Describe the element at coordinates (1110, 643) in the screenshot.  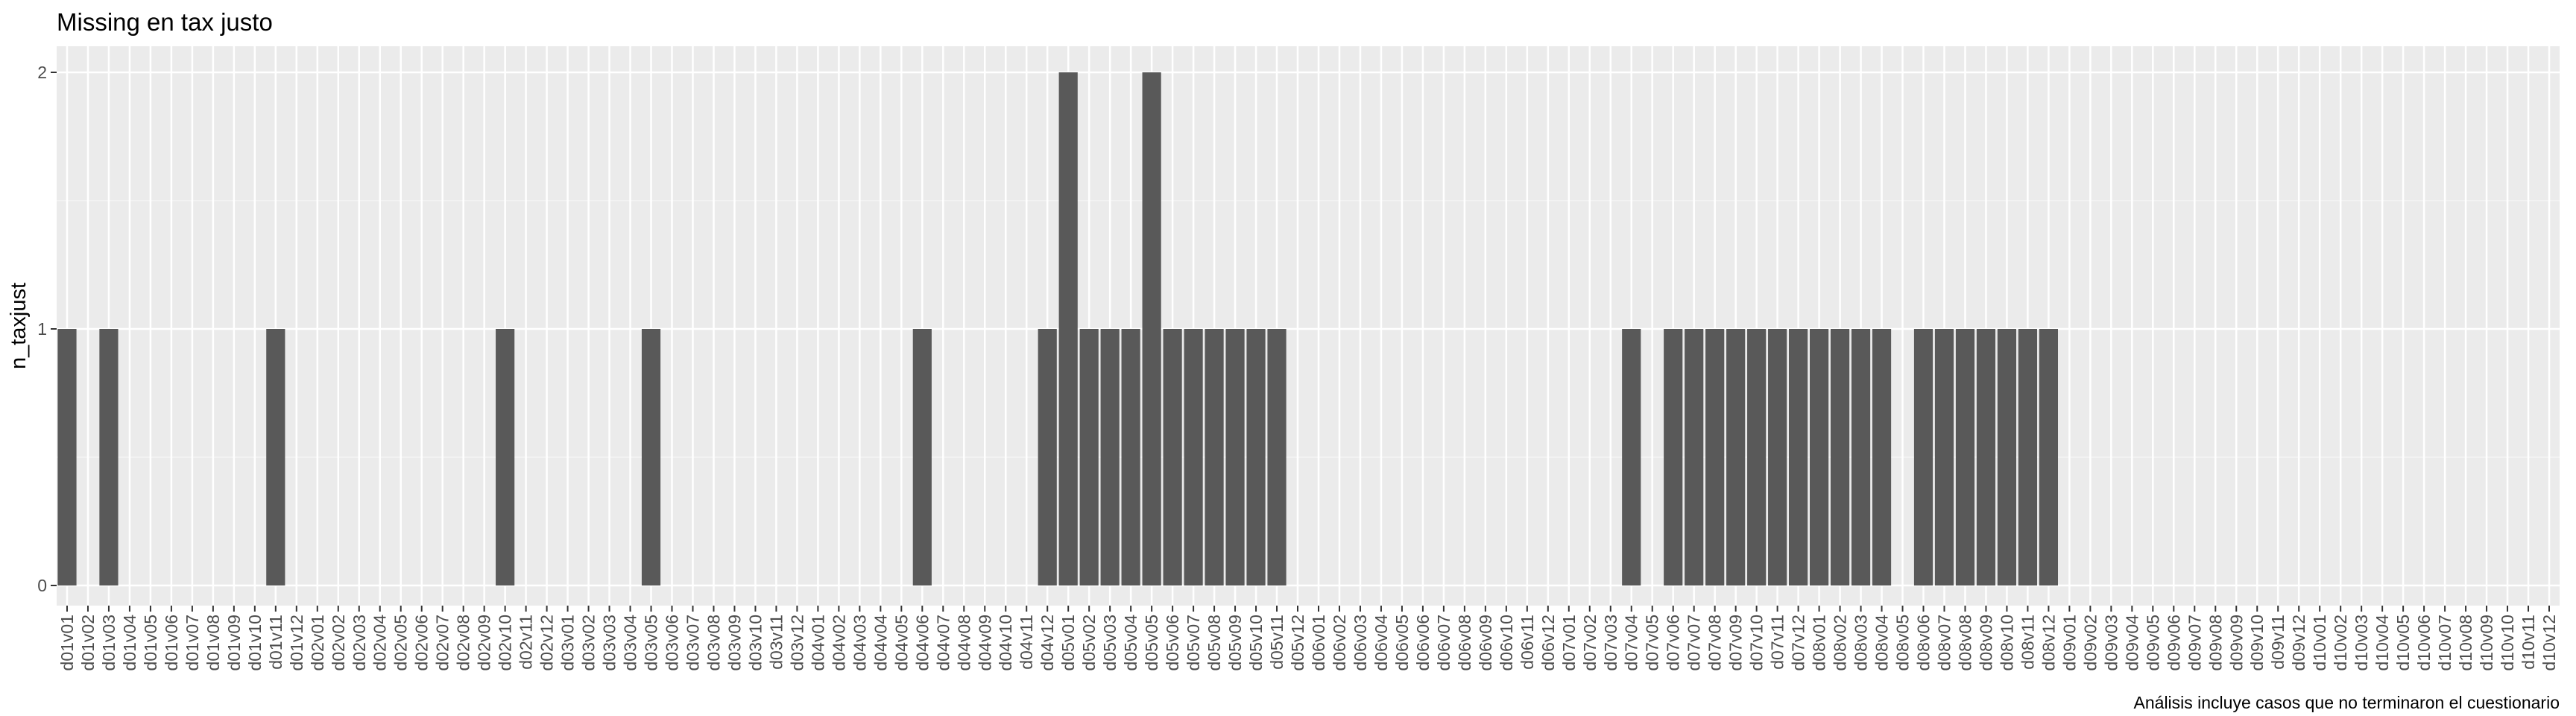
I see `x-tick-label: d05v03` at that location.